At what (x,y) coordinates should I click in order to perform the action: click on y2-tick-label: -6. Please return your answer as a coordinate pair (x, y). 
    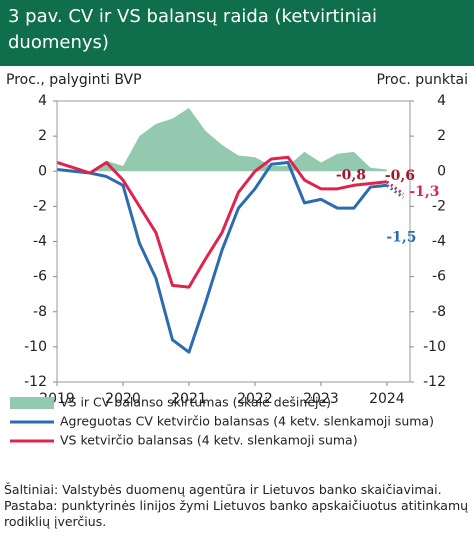
    Looking at the image, I should click on (439, 277).